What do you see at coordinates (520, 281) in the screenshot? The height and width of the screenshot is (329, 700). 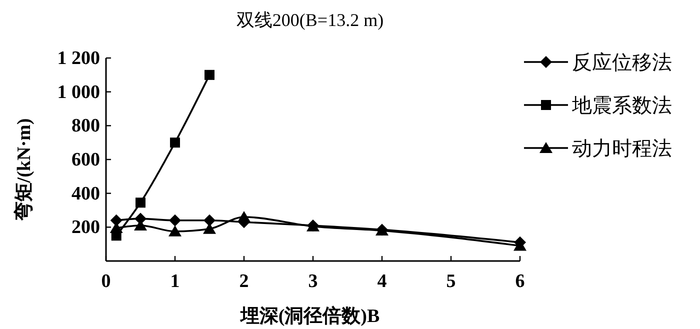 I see `x-tick-label: 6` at bounding box center [520, 281].